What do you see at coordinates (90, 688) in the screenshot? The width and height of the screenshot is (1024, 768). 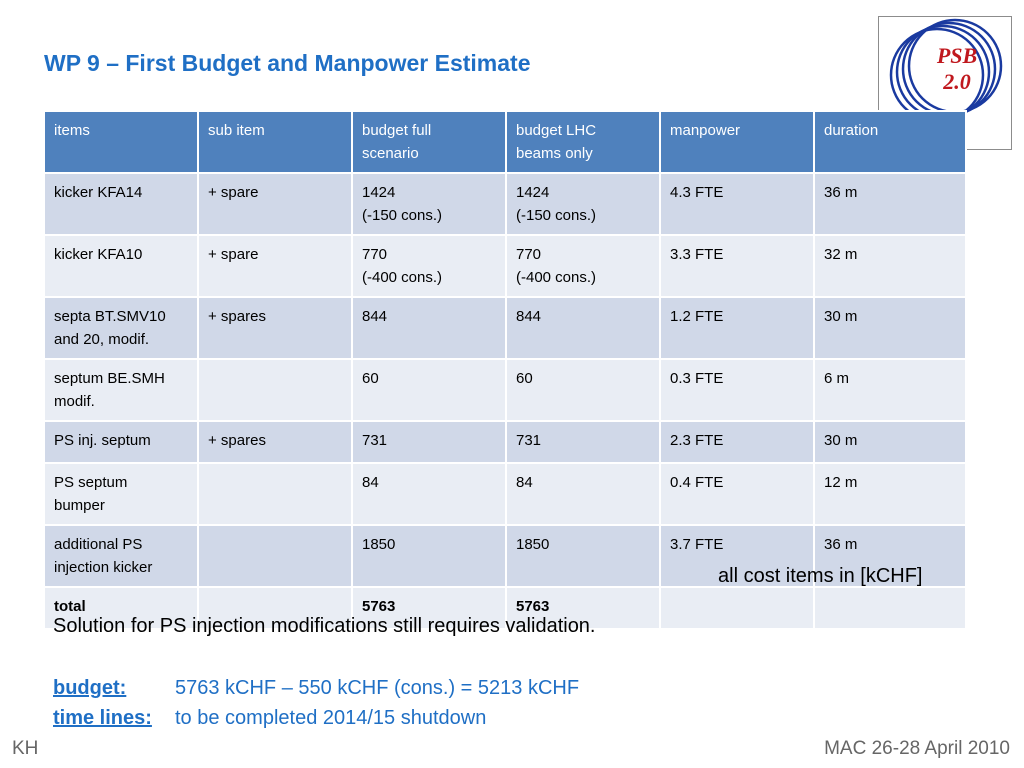 I see `budget-label: budget:` at bounding box center [90, 688].